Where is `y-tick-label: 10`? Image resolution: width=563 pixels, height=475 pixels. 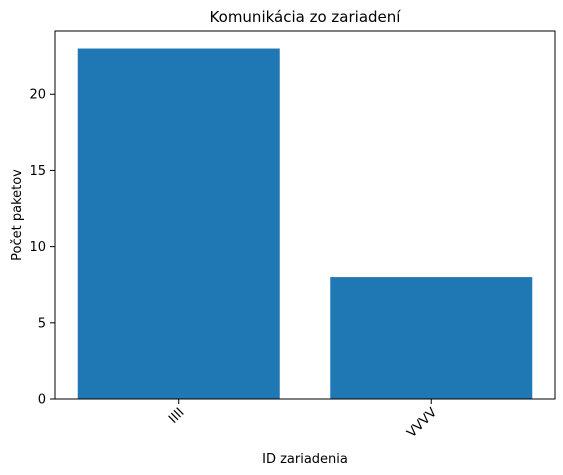 y-tick-label: 10 is located at coordinates (37, 247).